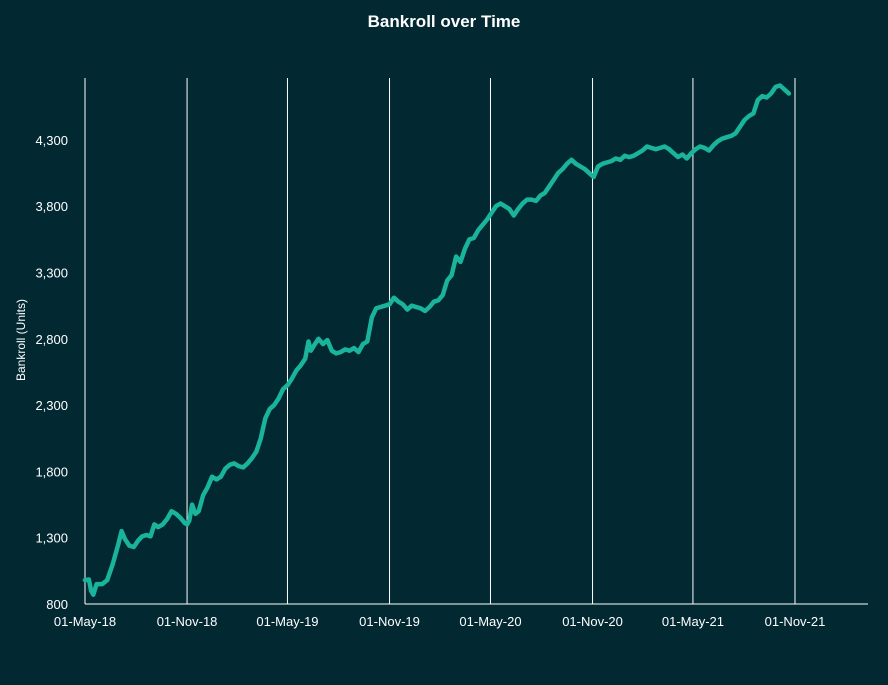 This screenshot has height=685, width=888. I want to click on x-tick-label: 01-May-19, so click(287, 621).